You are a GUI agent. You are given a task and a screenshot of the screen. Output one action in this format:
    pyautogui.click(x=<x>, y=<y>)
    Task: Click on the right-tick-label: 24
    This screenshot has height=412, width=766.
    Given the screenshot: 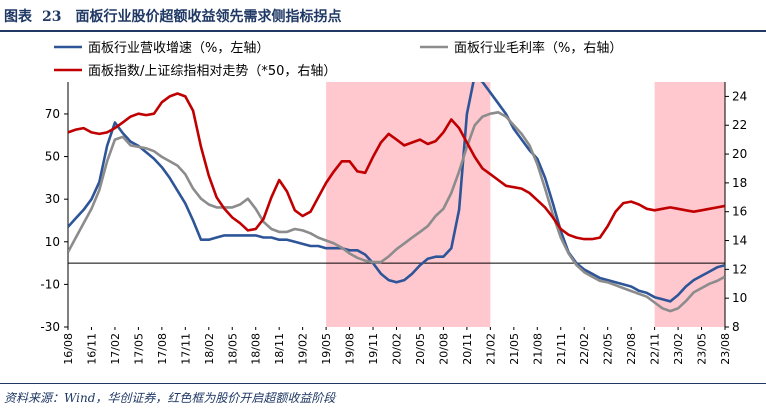 What is the action you would take?
    pyautogui.click(x=739, y=96)
    